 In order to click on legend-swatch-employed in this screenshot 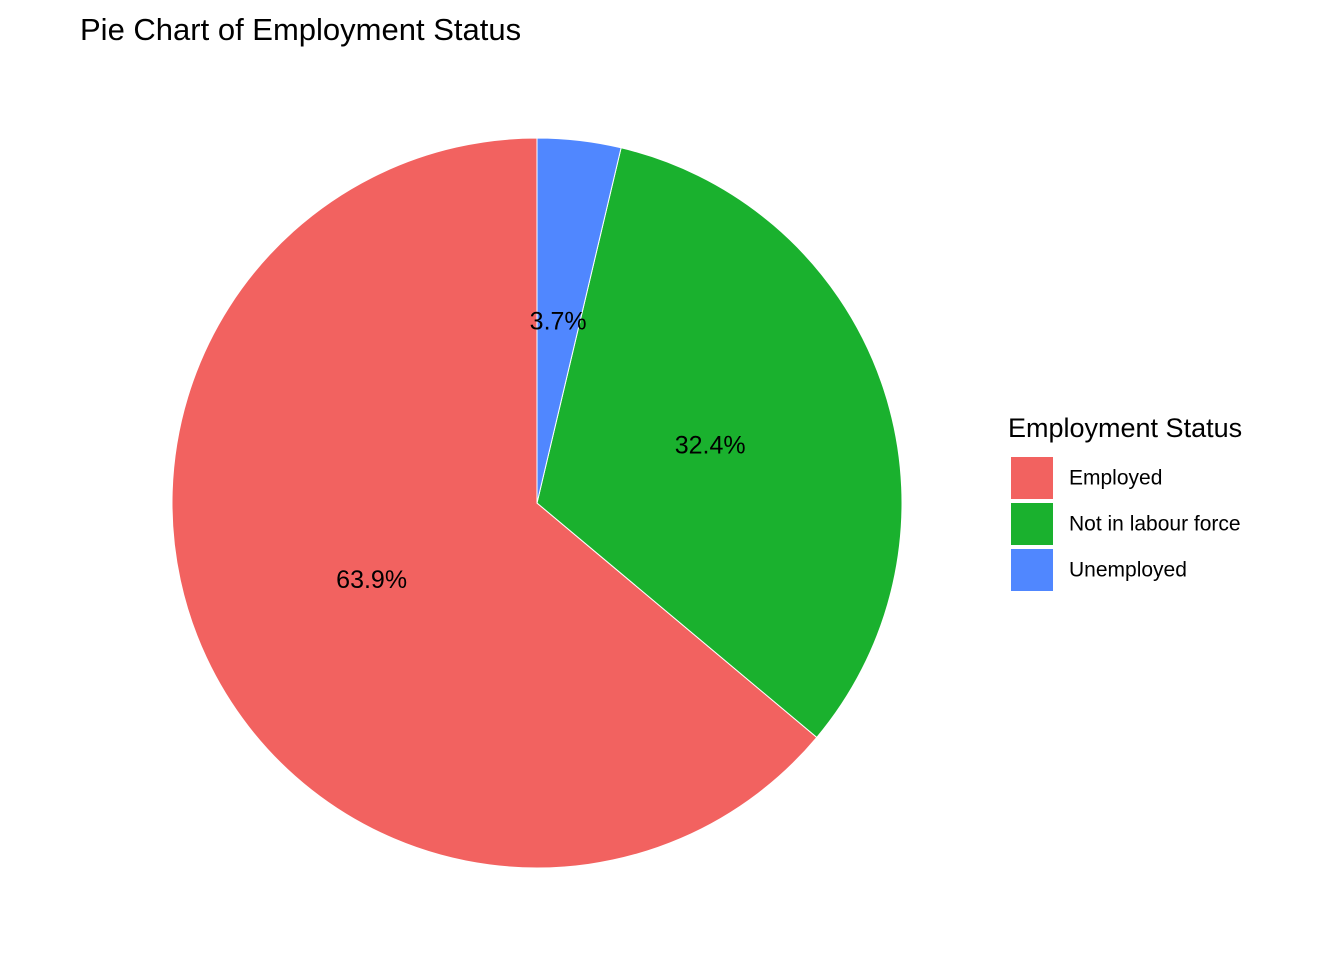, I will do `click(1032, 478)`.